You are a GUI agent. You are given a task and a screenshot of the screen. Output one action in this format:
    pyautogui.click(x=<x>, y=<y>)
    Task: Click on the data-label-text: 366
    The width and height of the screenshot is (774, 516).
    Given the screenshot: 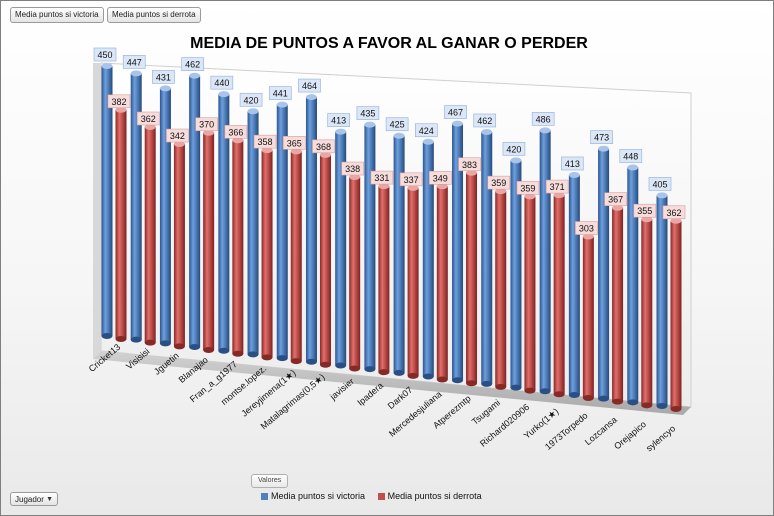 What is the action you would take?
    pyautogui.click(x=235, y=132)
    